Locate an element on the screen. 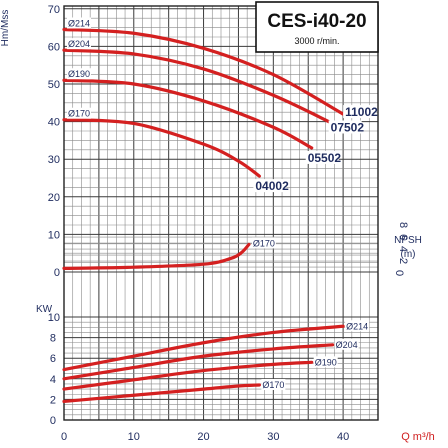 The image size is (448, 448). npsh-tick-label: 6 is located at coordinates (403, 237).